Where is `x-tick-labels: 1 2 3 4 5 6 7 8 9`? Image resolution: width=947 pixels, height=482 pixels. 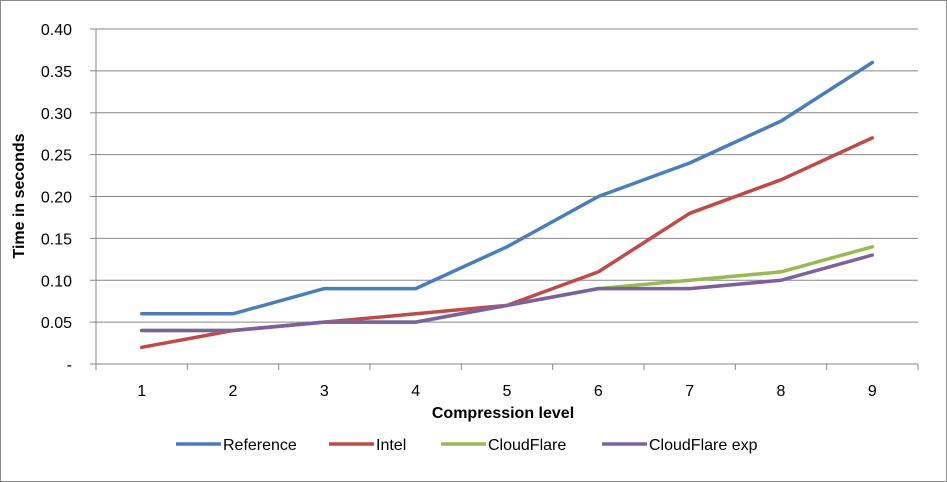 x-tick-labels: 1 2 3 4 5 6 7 8 9 is located at coordinates (507, 391).